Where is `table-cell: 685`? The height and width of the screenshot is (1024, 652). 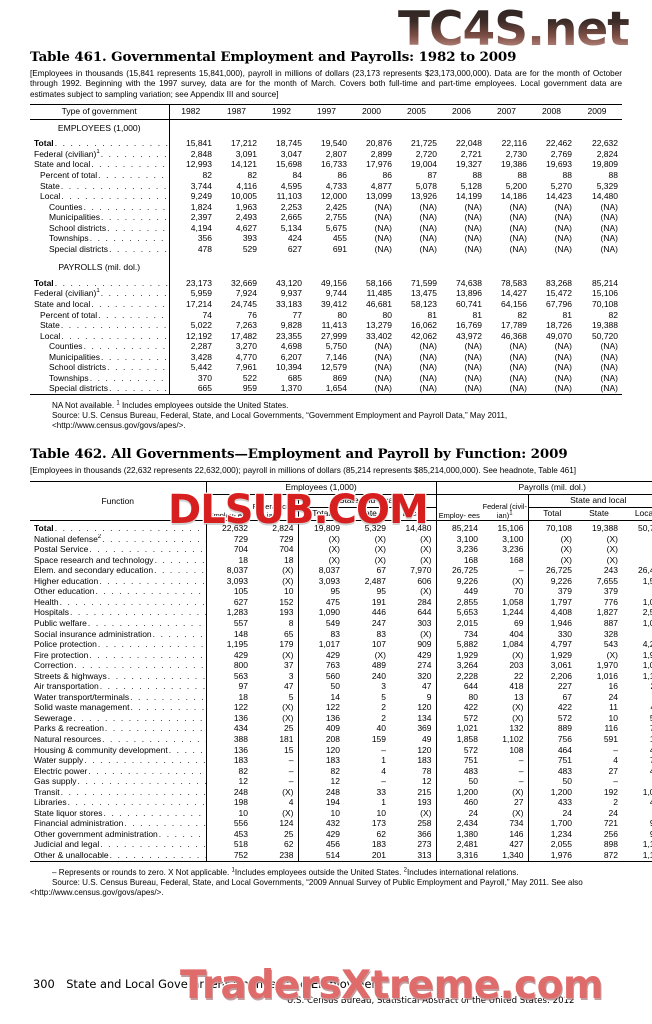 table-cell: 685 is located at coordinates (294, 377).